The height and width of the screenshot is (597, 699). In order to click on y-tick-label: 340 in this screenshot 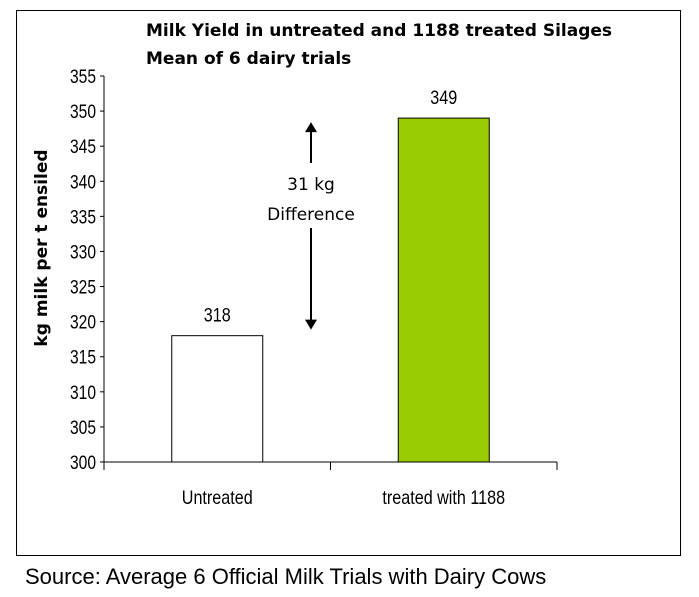, I will do `click(83, 182)`.